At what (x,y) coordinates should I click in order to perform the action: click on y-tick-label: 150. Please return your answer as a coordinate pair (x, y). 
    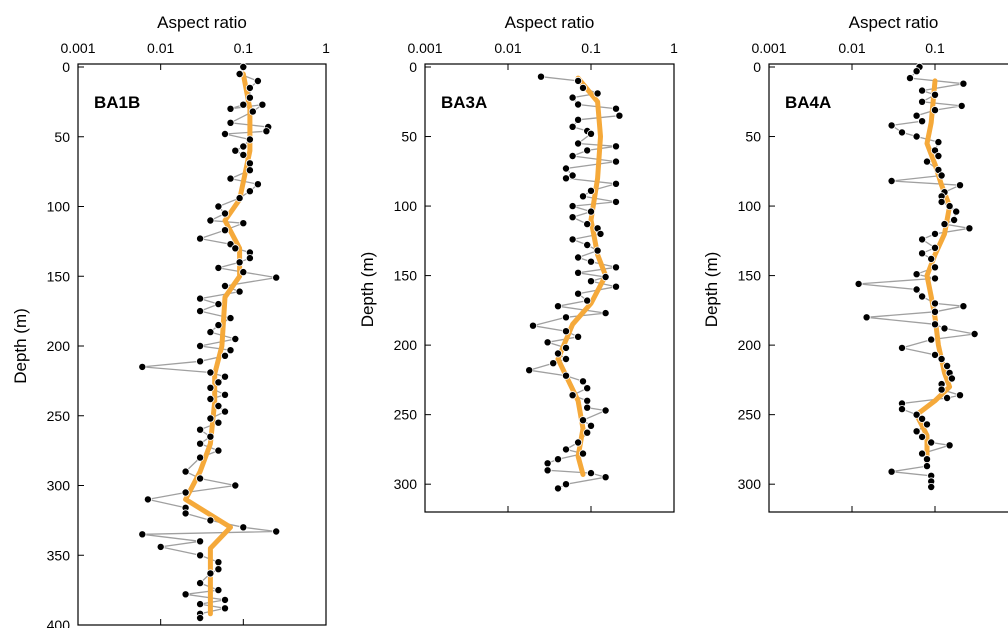
    Looking at the image, I should click on (406, 276).